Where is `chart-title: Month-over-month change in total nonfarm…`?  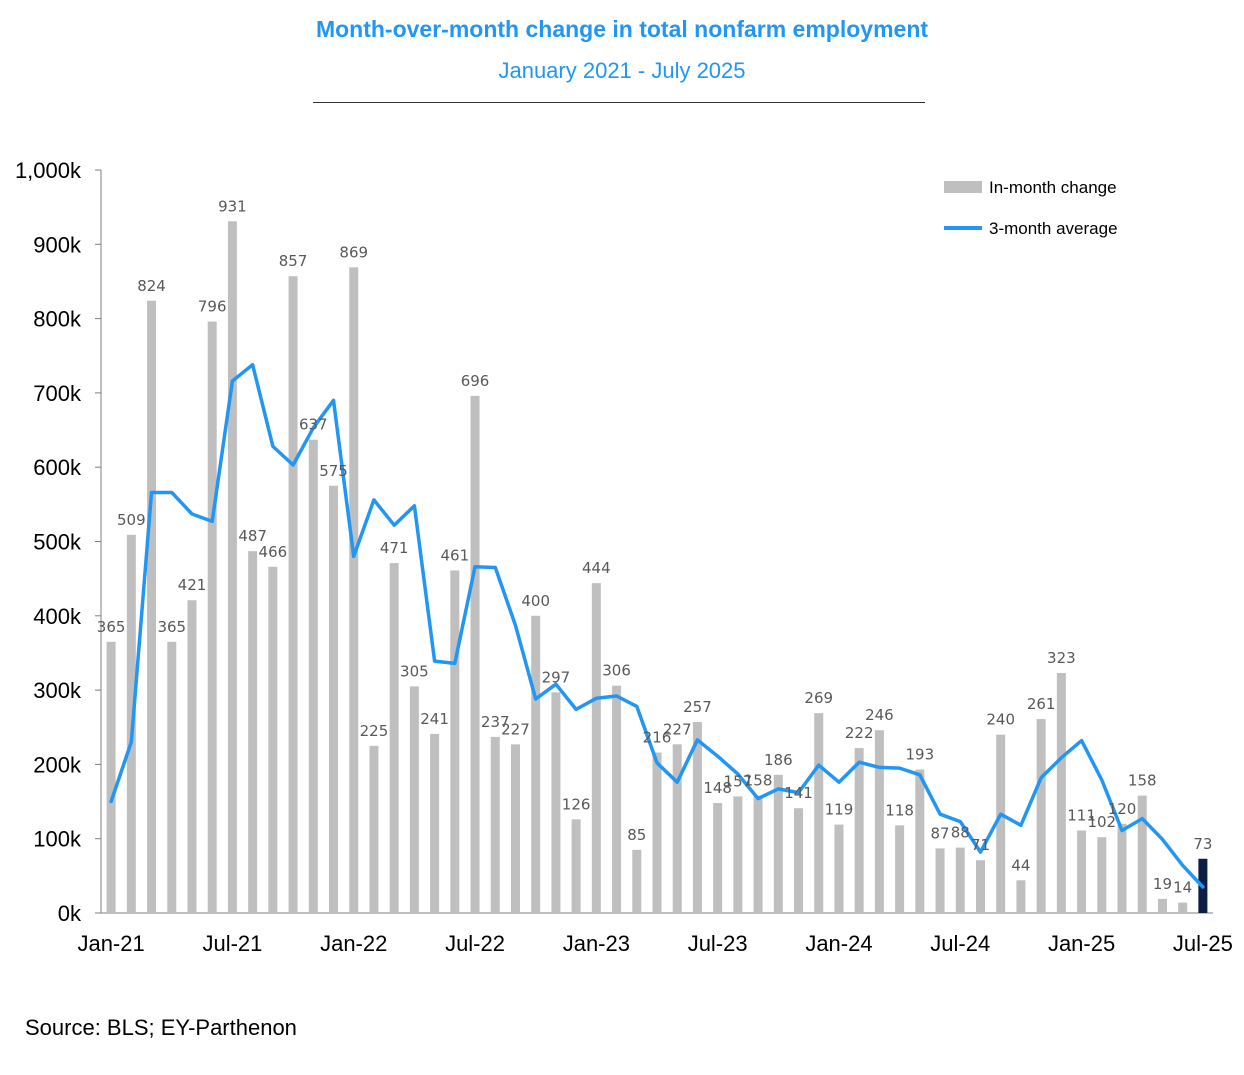 chart-title: Month-over-month change in total nonfarm… is located at coordinates (622, 29).